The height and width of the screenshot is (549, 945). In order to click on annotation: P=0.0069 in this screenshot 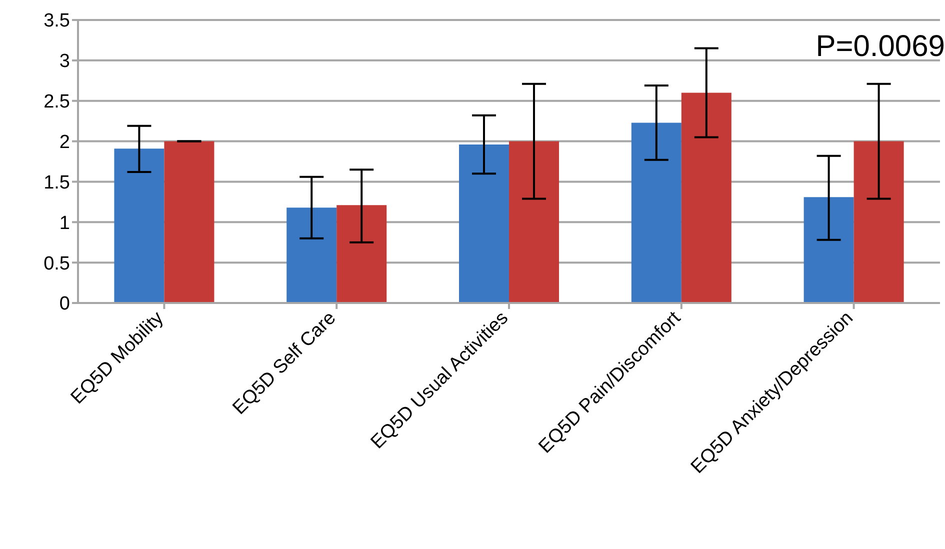, I will do `click(880, 47)`.